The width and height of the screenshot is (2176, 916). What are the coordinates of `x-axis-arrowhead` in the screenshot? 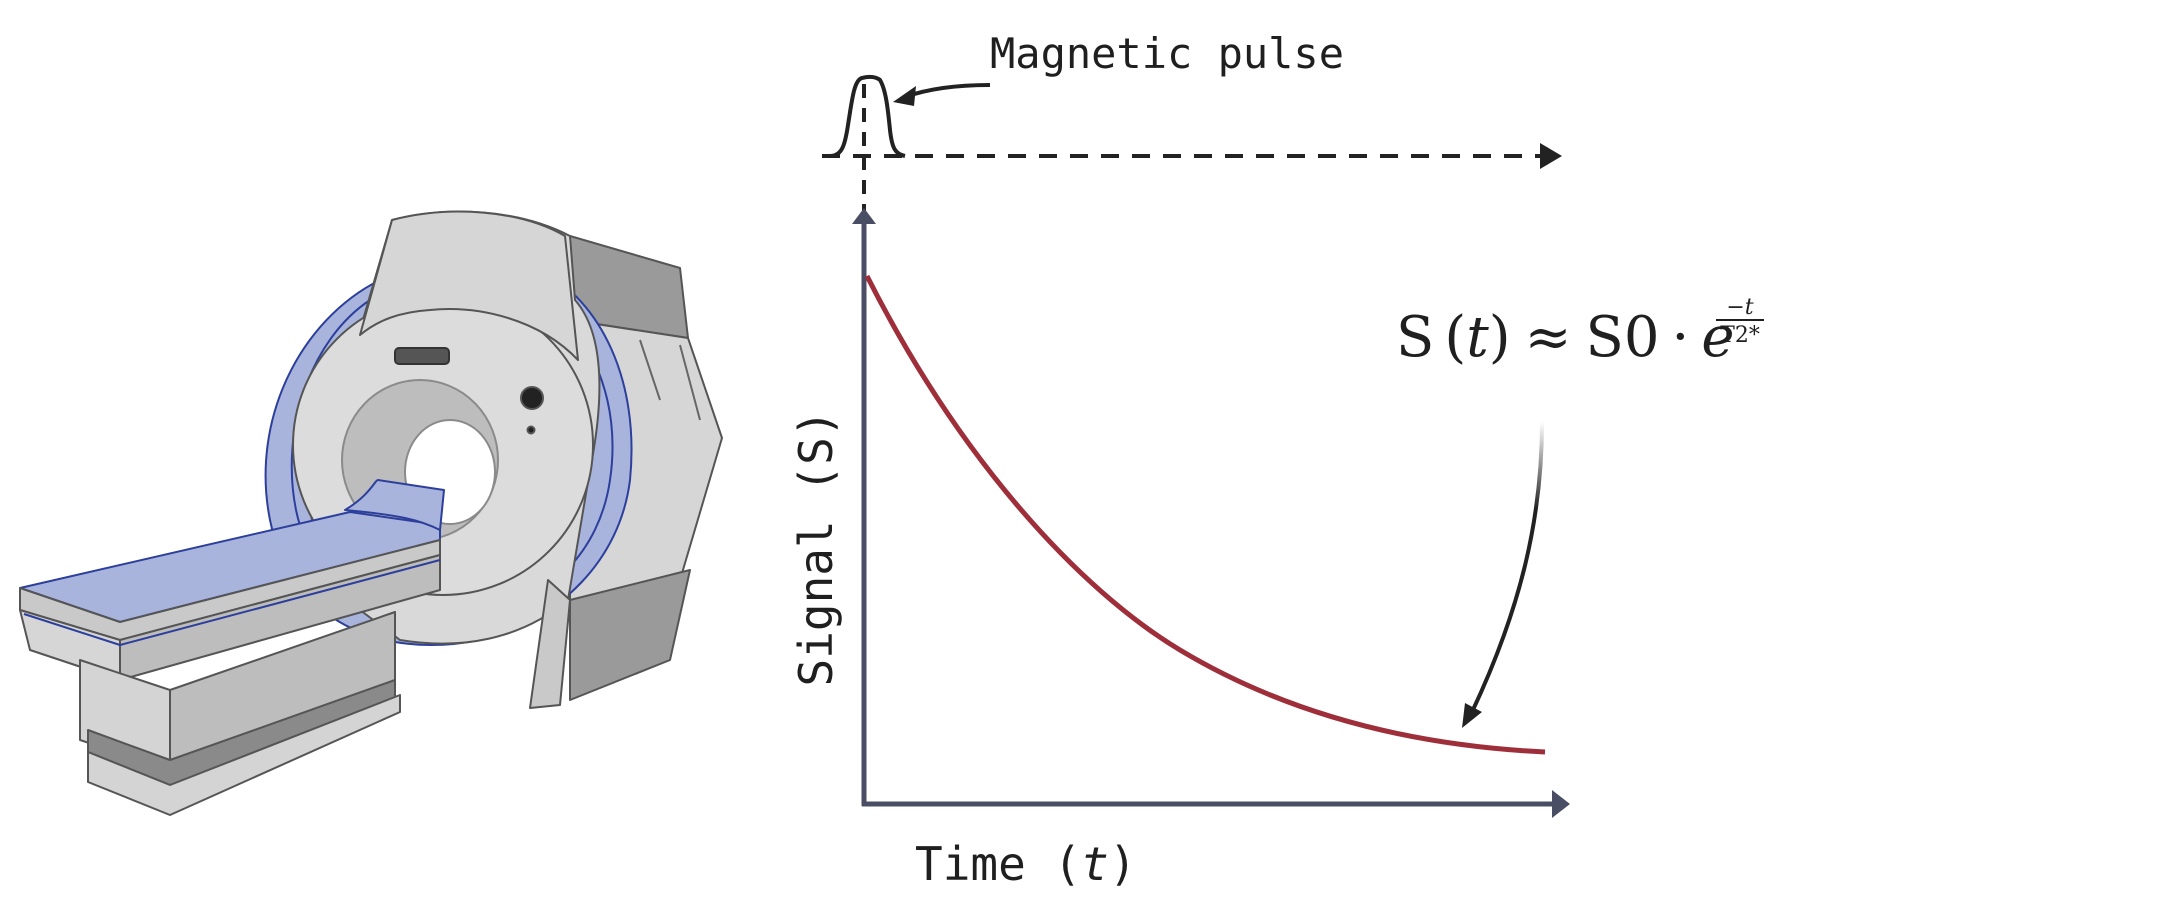 It's located at (1561, 804).